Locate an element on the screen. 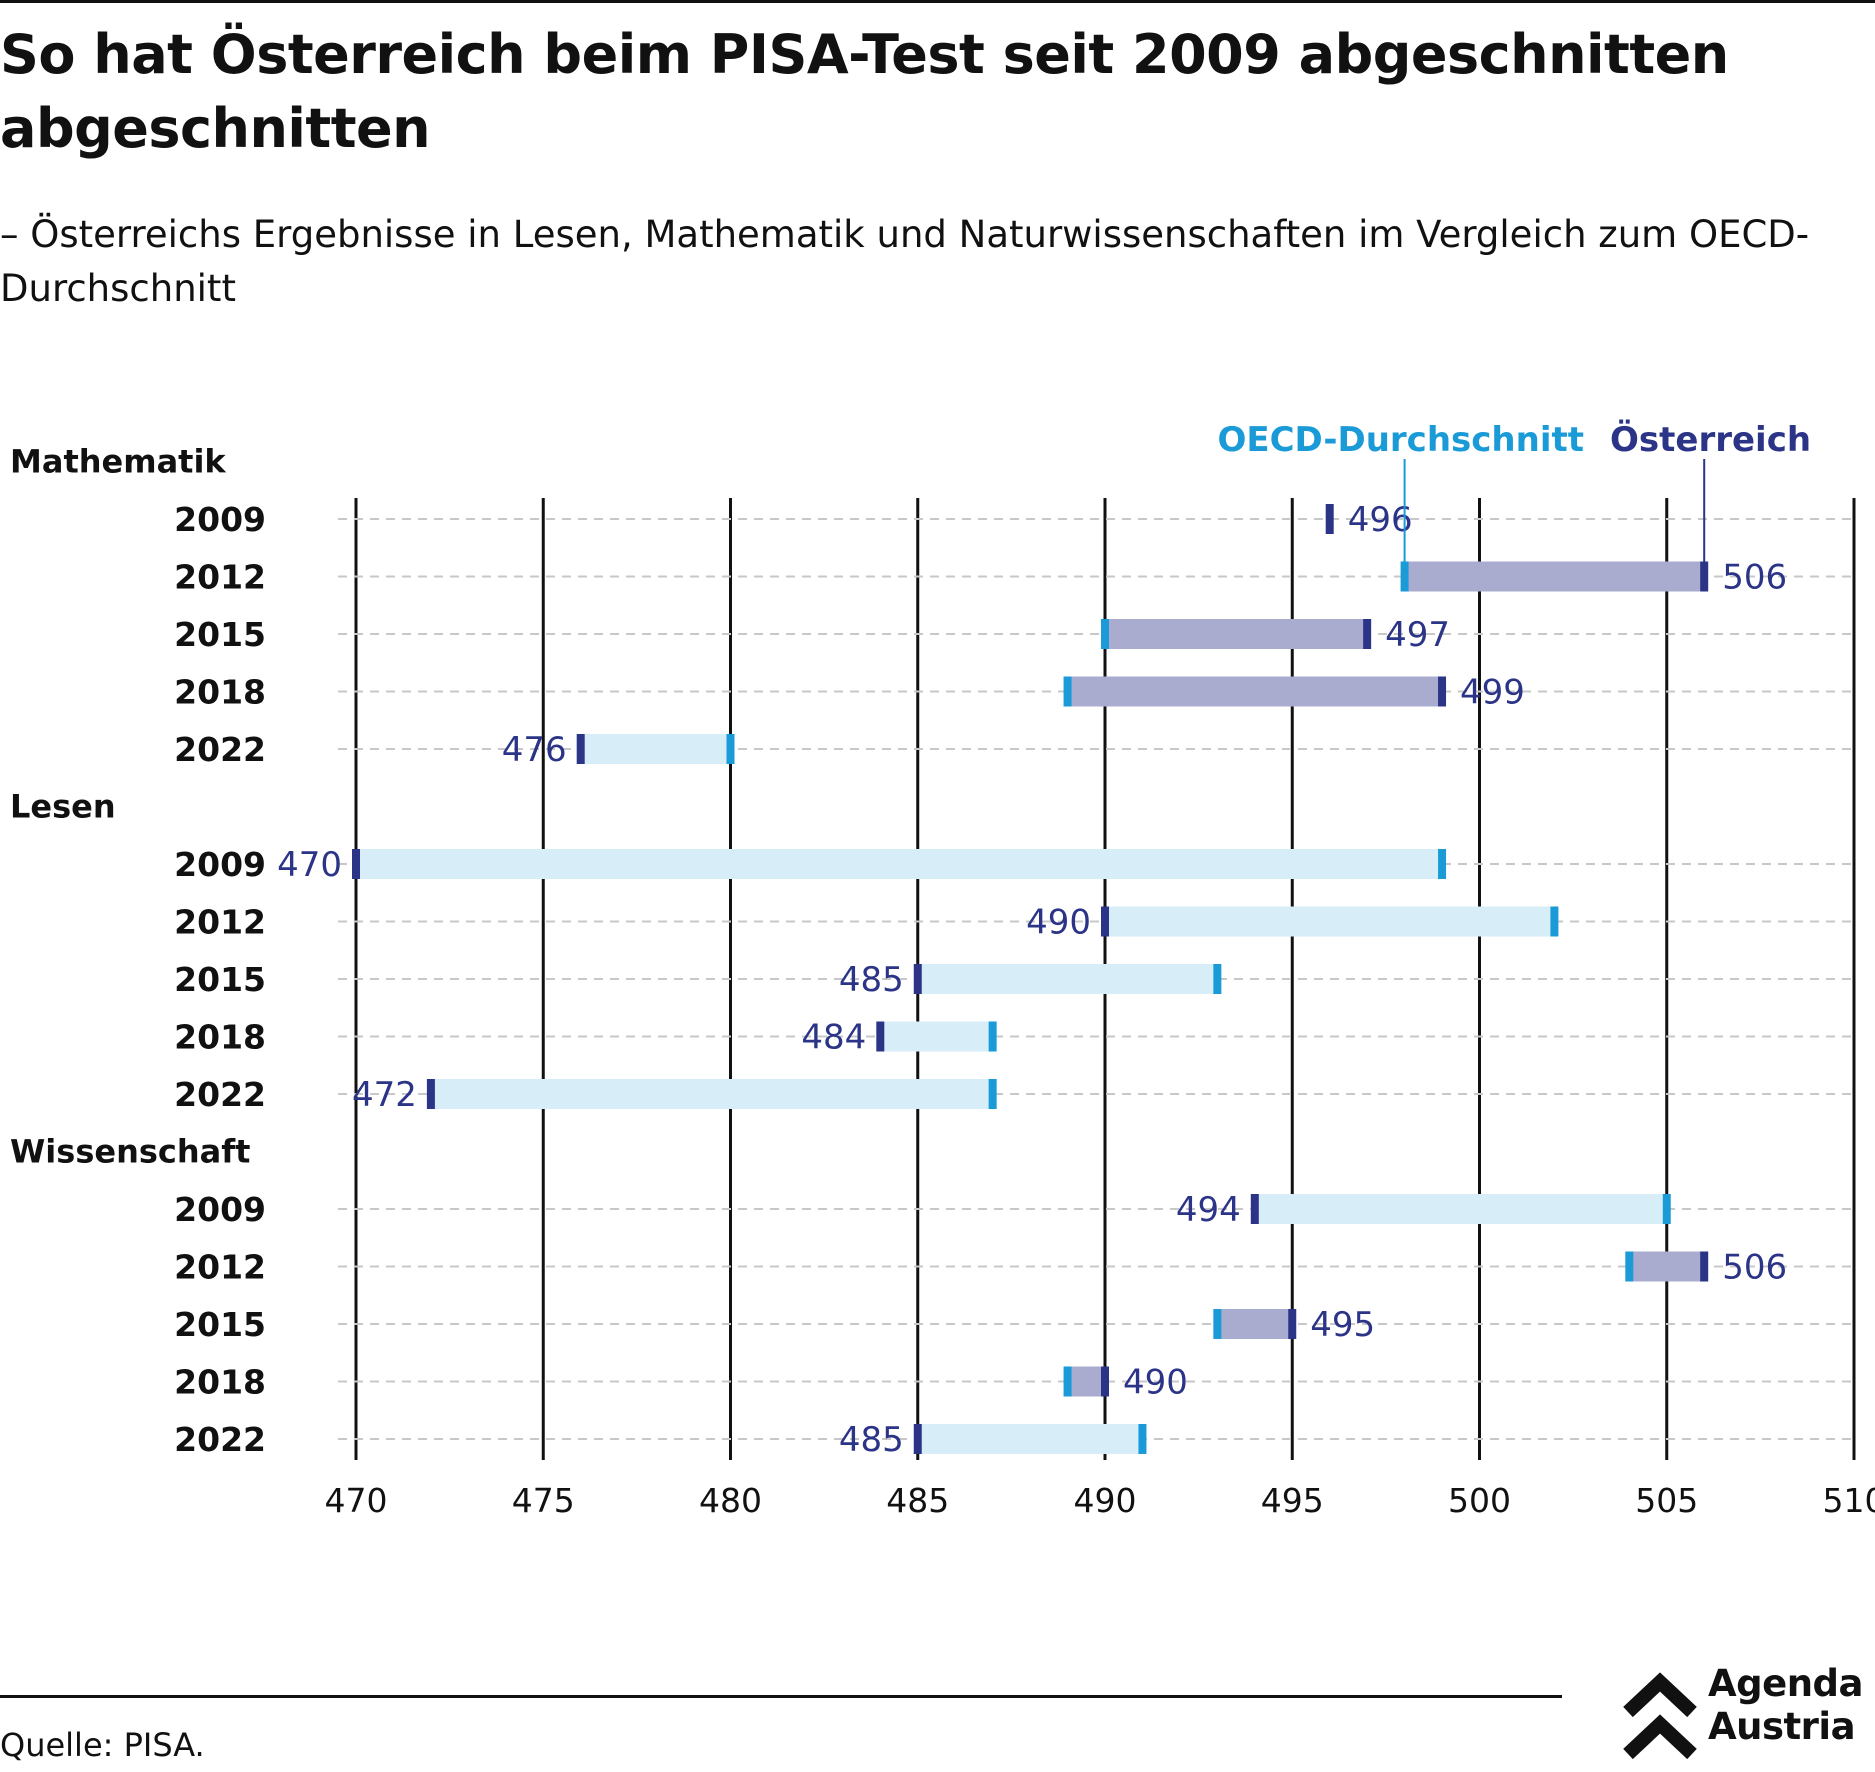 The image size is (1875, 1772). x-tick-label: 470 is located at coordinates (356, 1500).